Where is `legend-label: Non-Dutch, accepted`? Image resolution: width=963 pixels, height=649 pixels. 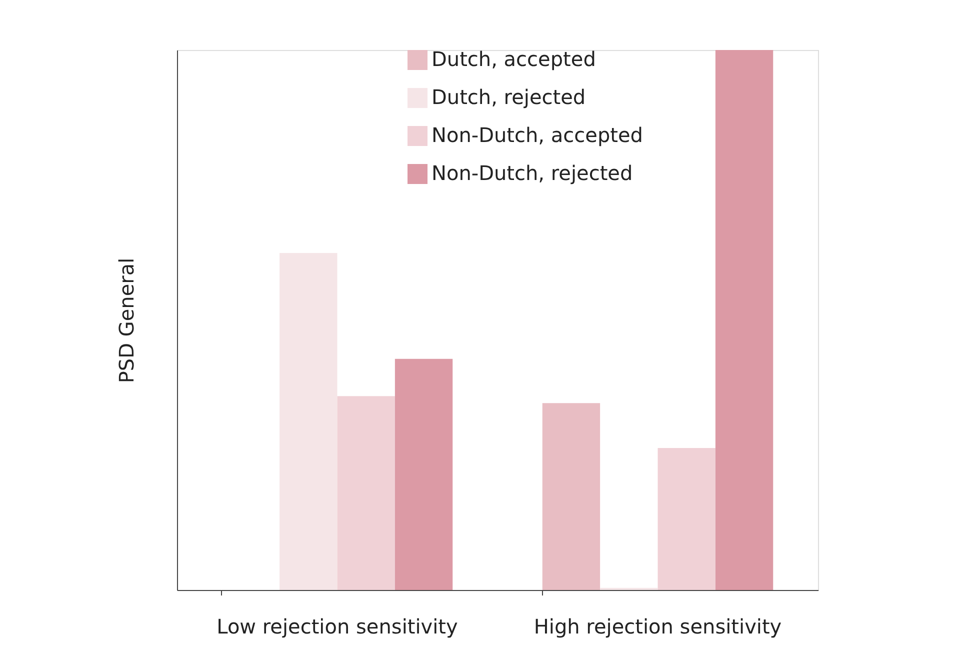
legend-label: Non-Dutch, accepted is located at coordinates (537, 135).